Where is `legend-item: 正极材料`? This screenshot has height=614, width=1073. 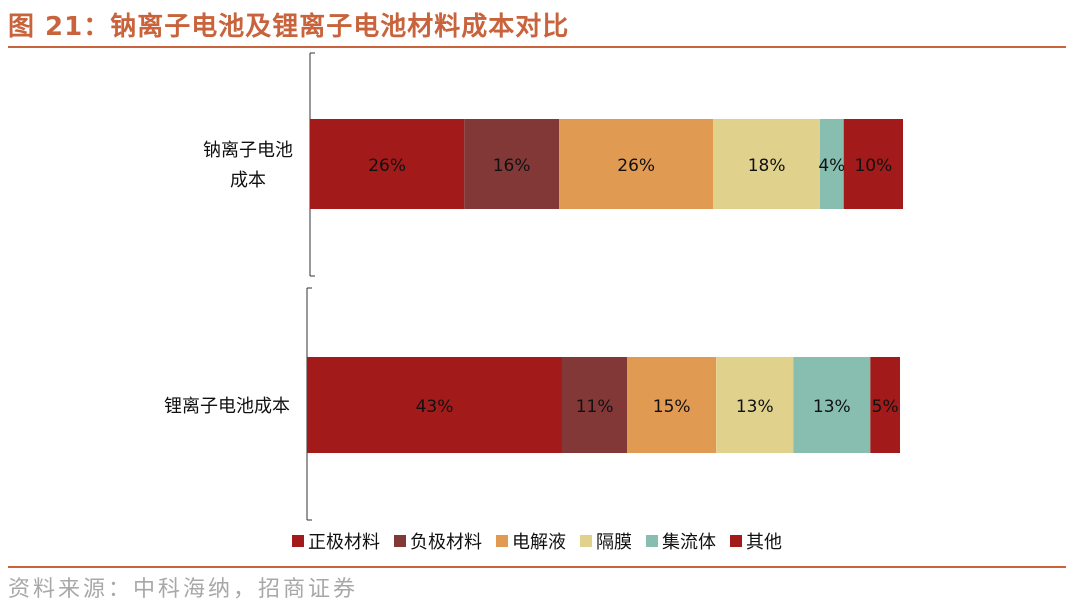
legend-item: 正极材料 is located at coordinates (336, 541).